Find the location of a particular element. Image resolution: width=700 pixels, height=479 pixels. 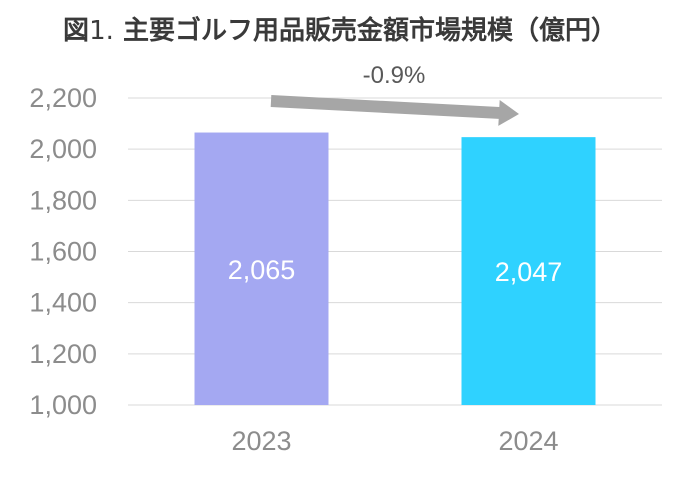

bar-2024 is located at coordinates (528, 271).